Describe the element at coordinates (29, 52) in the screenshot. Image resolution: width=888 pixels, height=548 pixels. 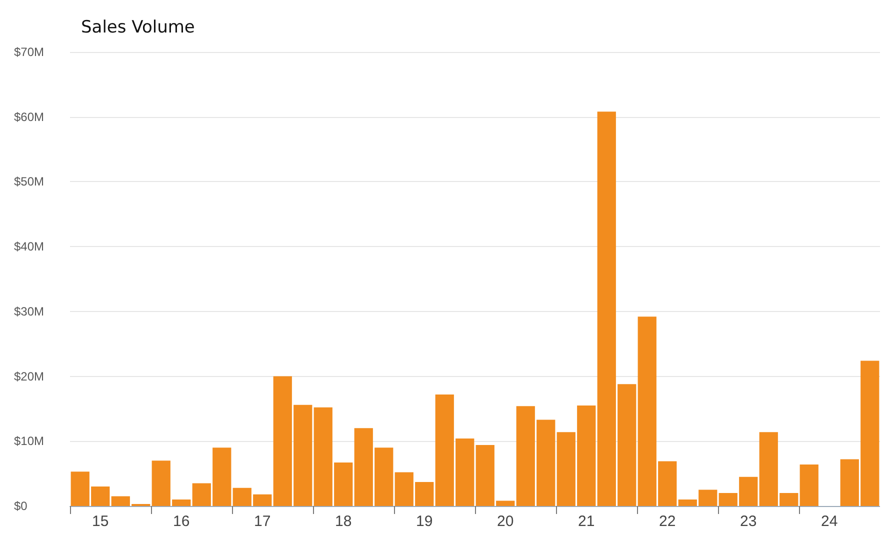
I see `y-tick-label: $70M` at that location.